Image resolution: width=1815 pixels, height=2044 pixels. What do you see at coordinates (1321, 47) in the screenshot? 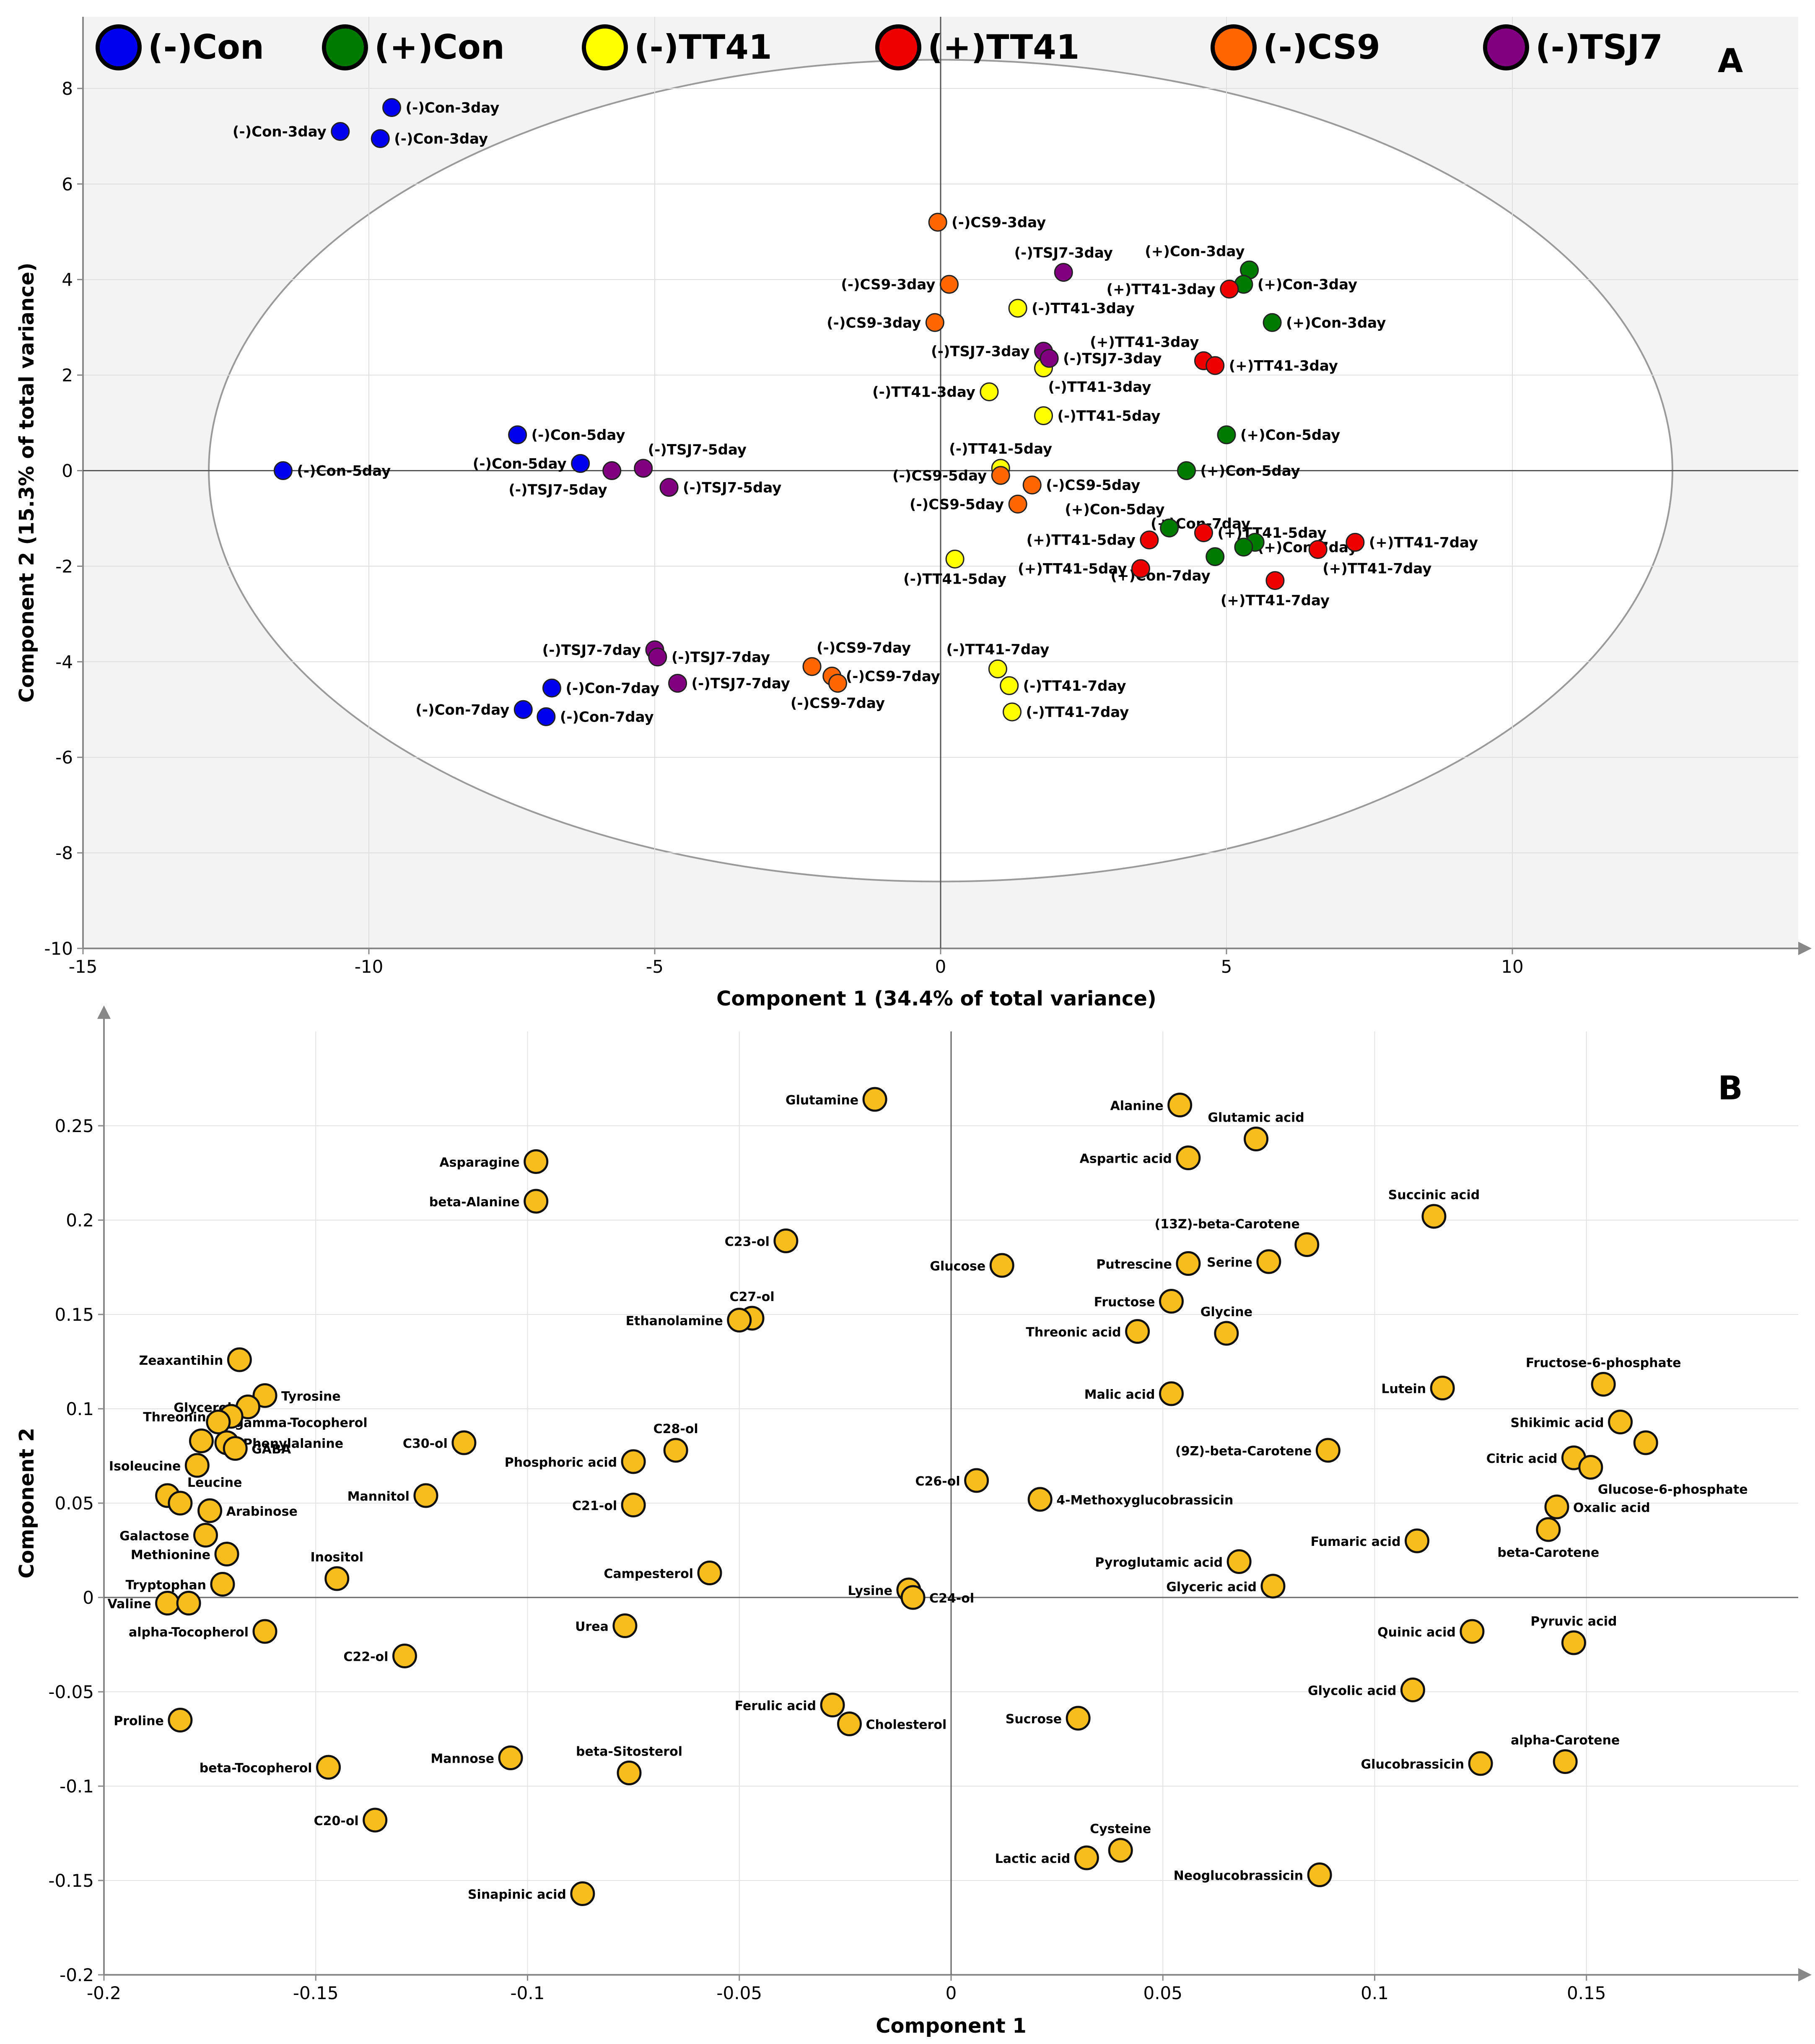
I see `legend-label: (-)CS9` at bounding box center [1321, 47].